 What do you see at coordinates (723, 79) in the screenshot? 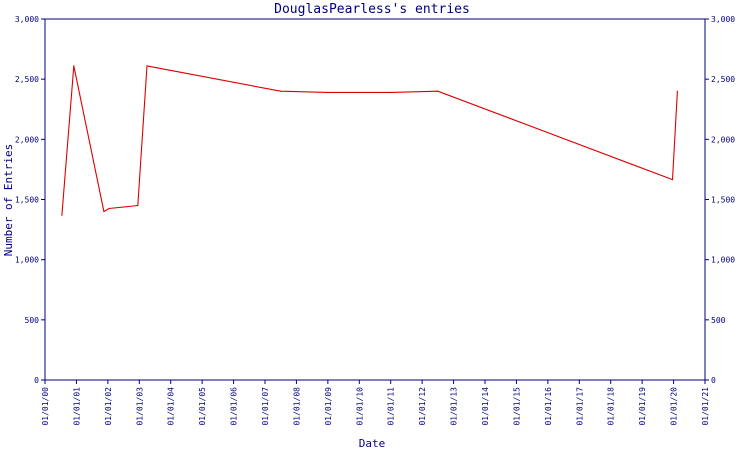
I see `y-tick-label-right: 2,500` at bounding box center [723, 79].